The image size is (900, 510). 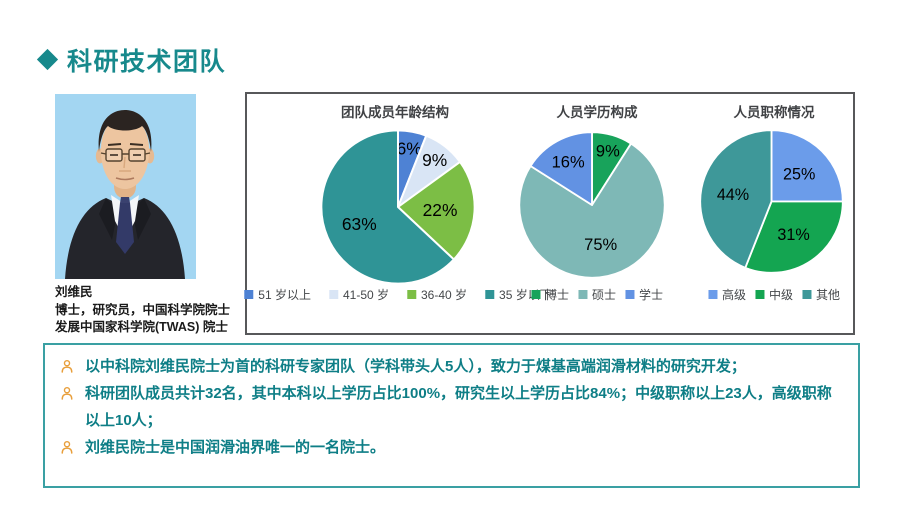 I want to click on legend-label: 高级, so click(x=733, y=295).